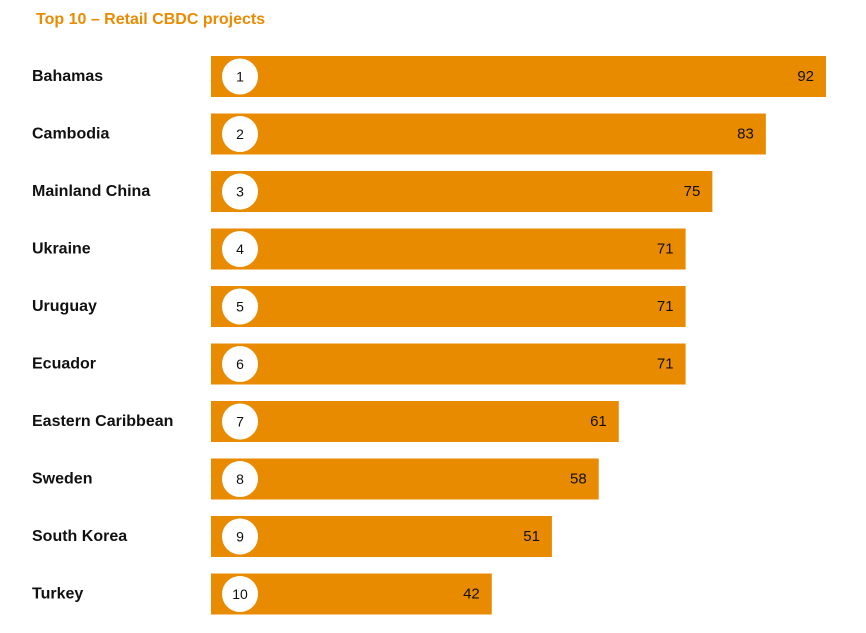 The image size is (866, 633). I want to click on bar-row: Uruguay 5 71, so click(359, 306).